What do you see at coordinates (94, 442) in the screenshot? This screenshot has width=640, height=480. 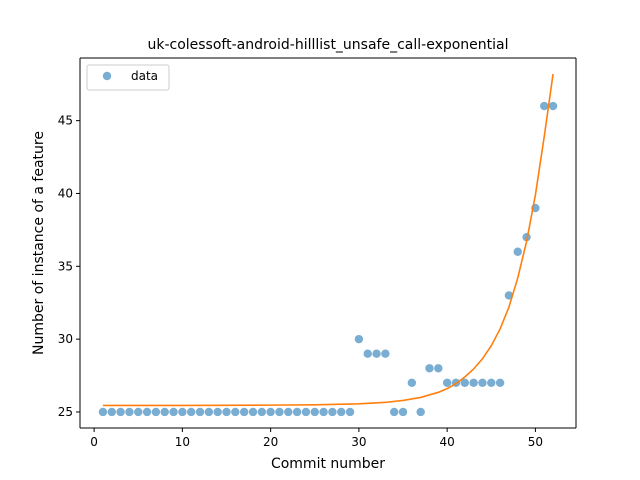 I see `x-tick-label: 0` at bounding box center [94, 442].